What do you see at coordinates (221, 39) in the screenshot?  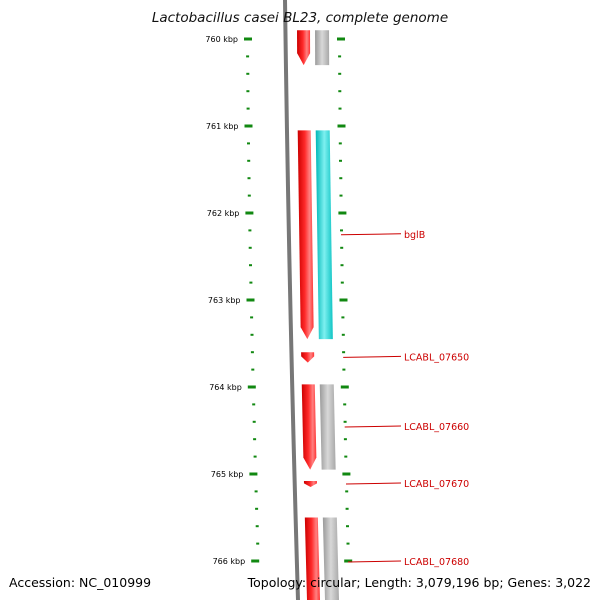 I see `tick-label: 760 kbp` at bounding box center [221, 39].